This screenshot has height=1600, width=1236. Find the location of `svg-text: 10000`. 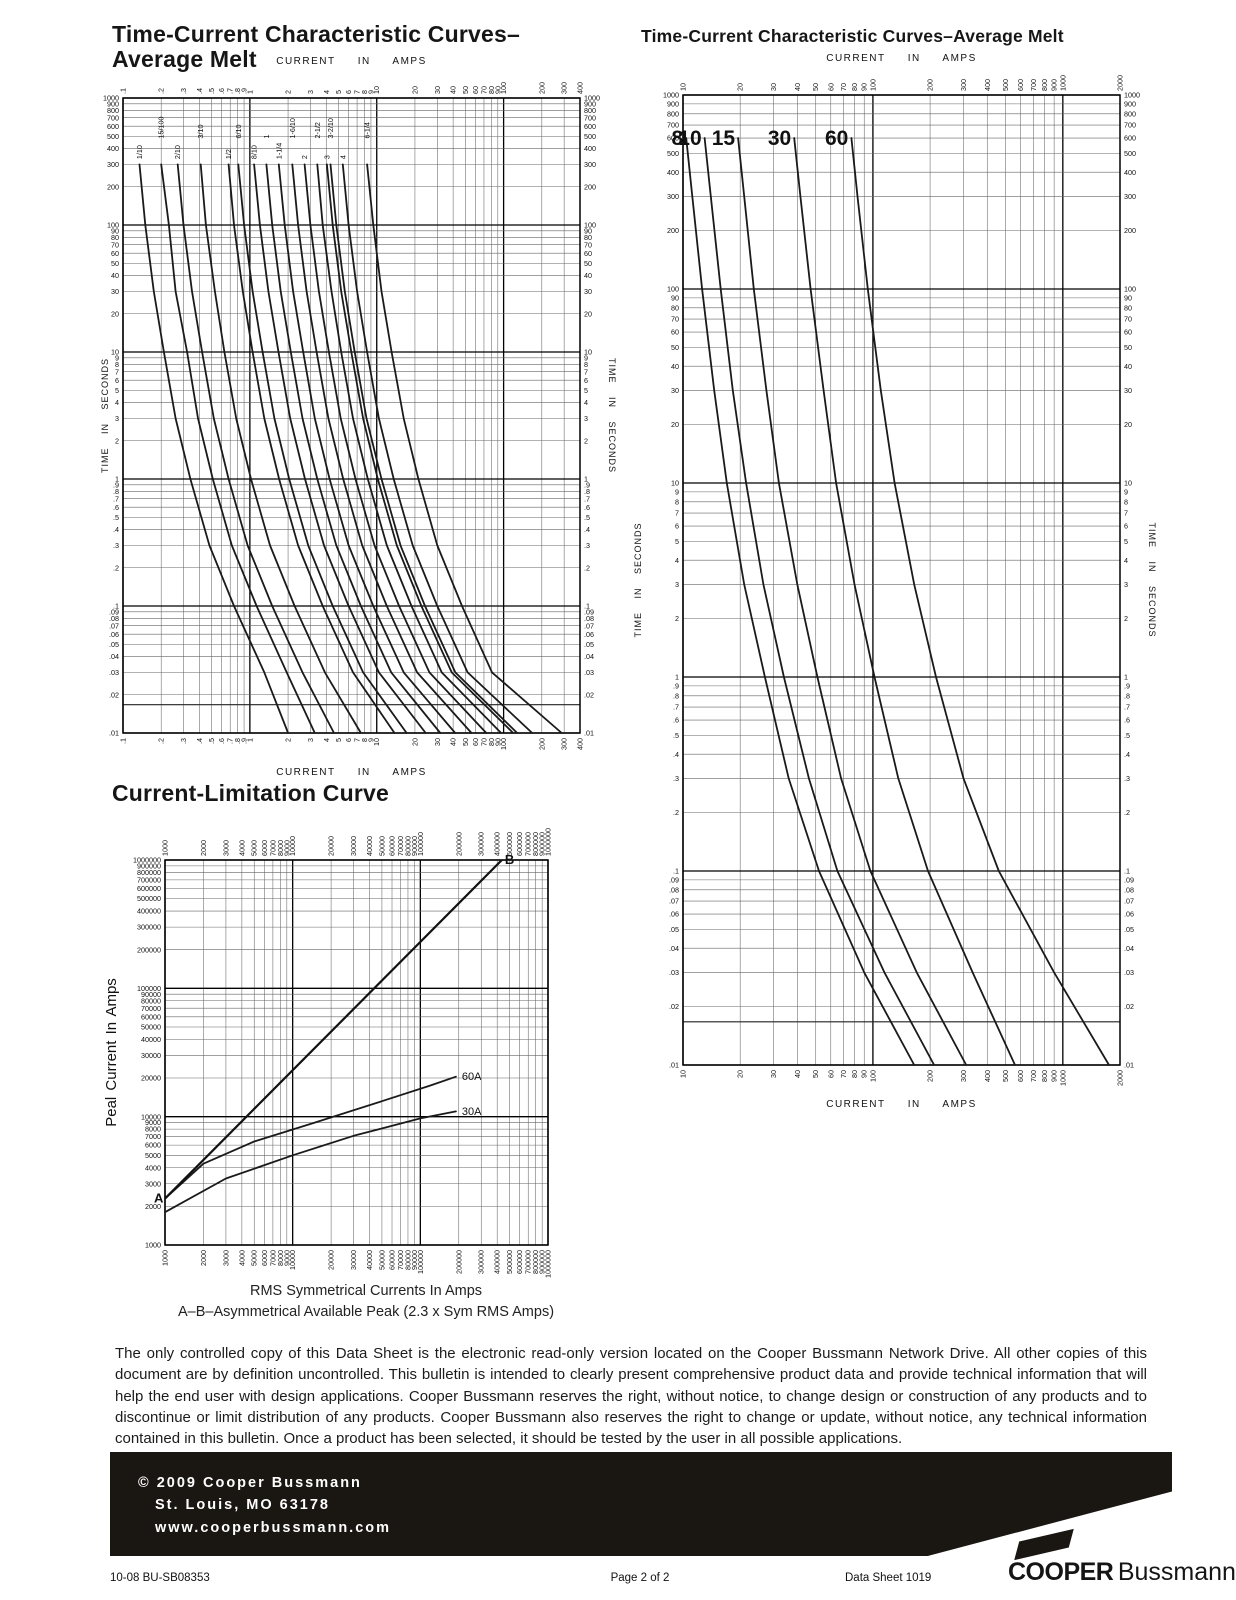

svg-text: 10000 is located at coordinates (292, 846).